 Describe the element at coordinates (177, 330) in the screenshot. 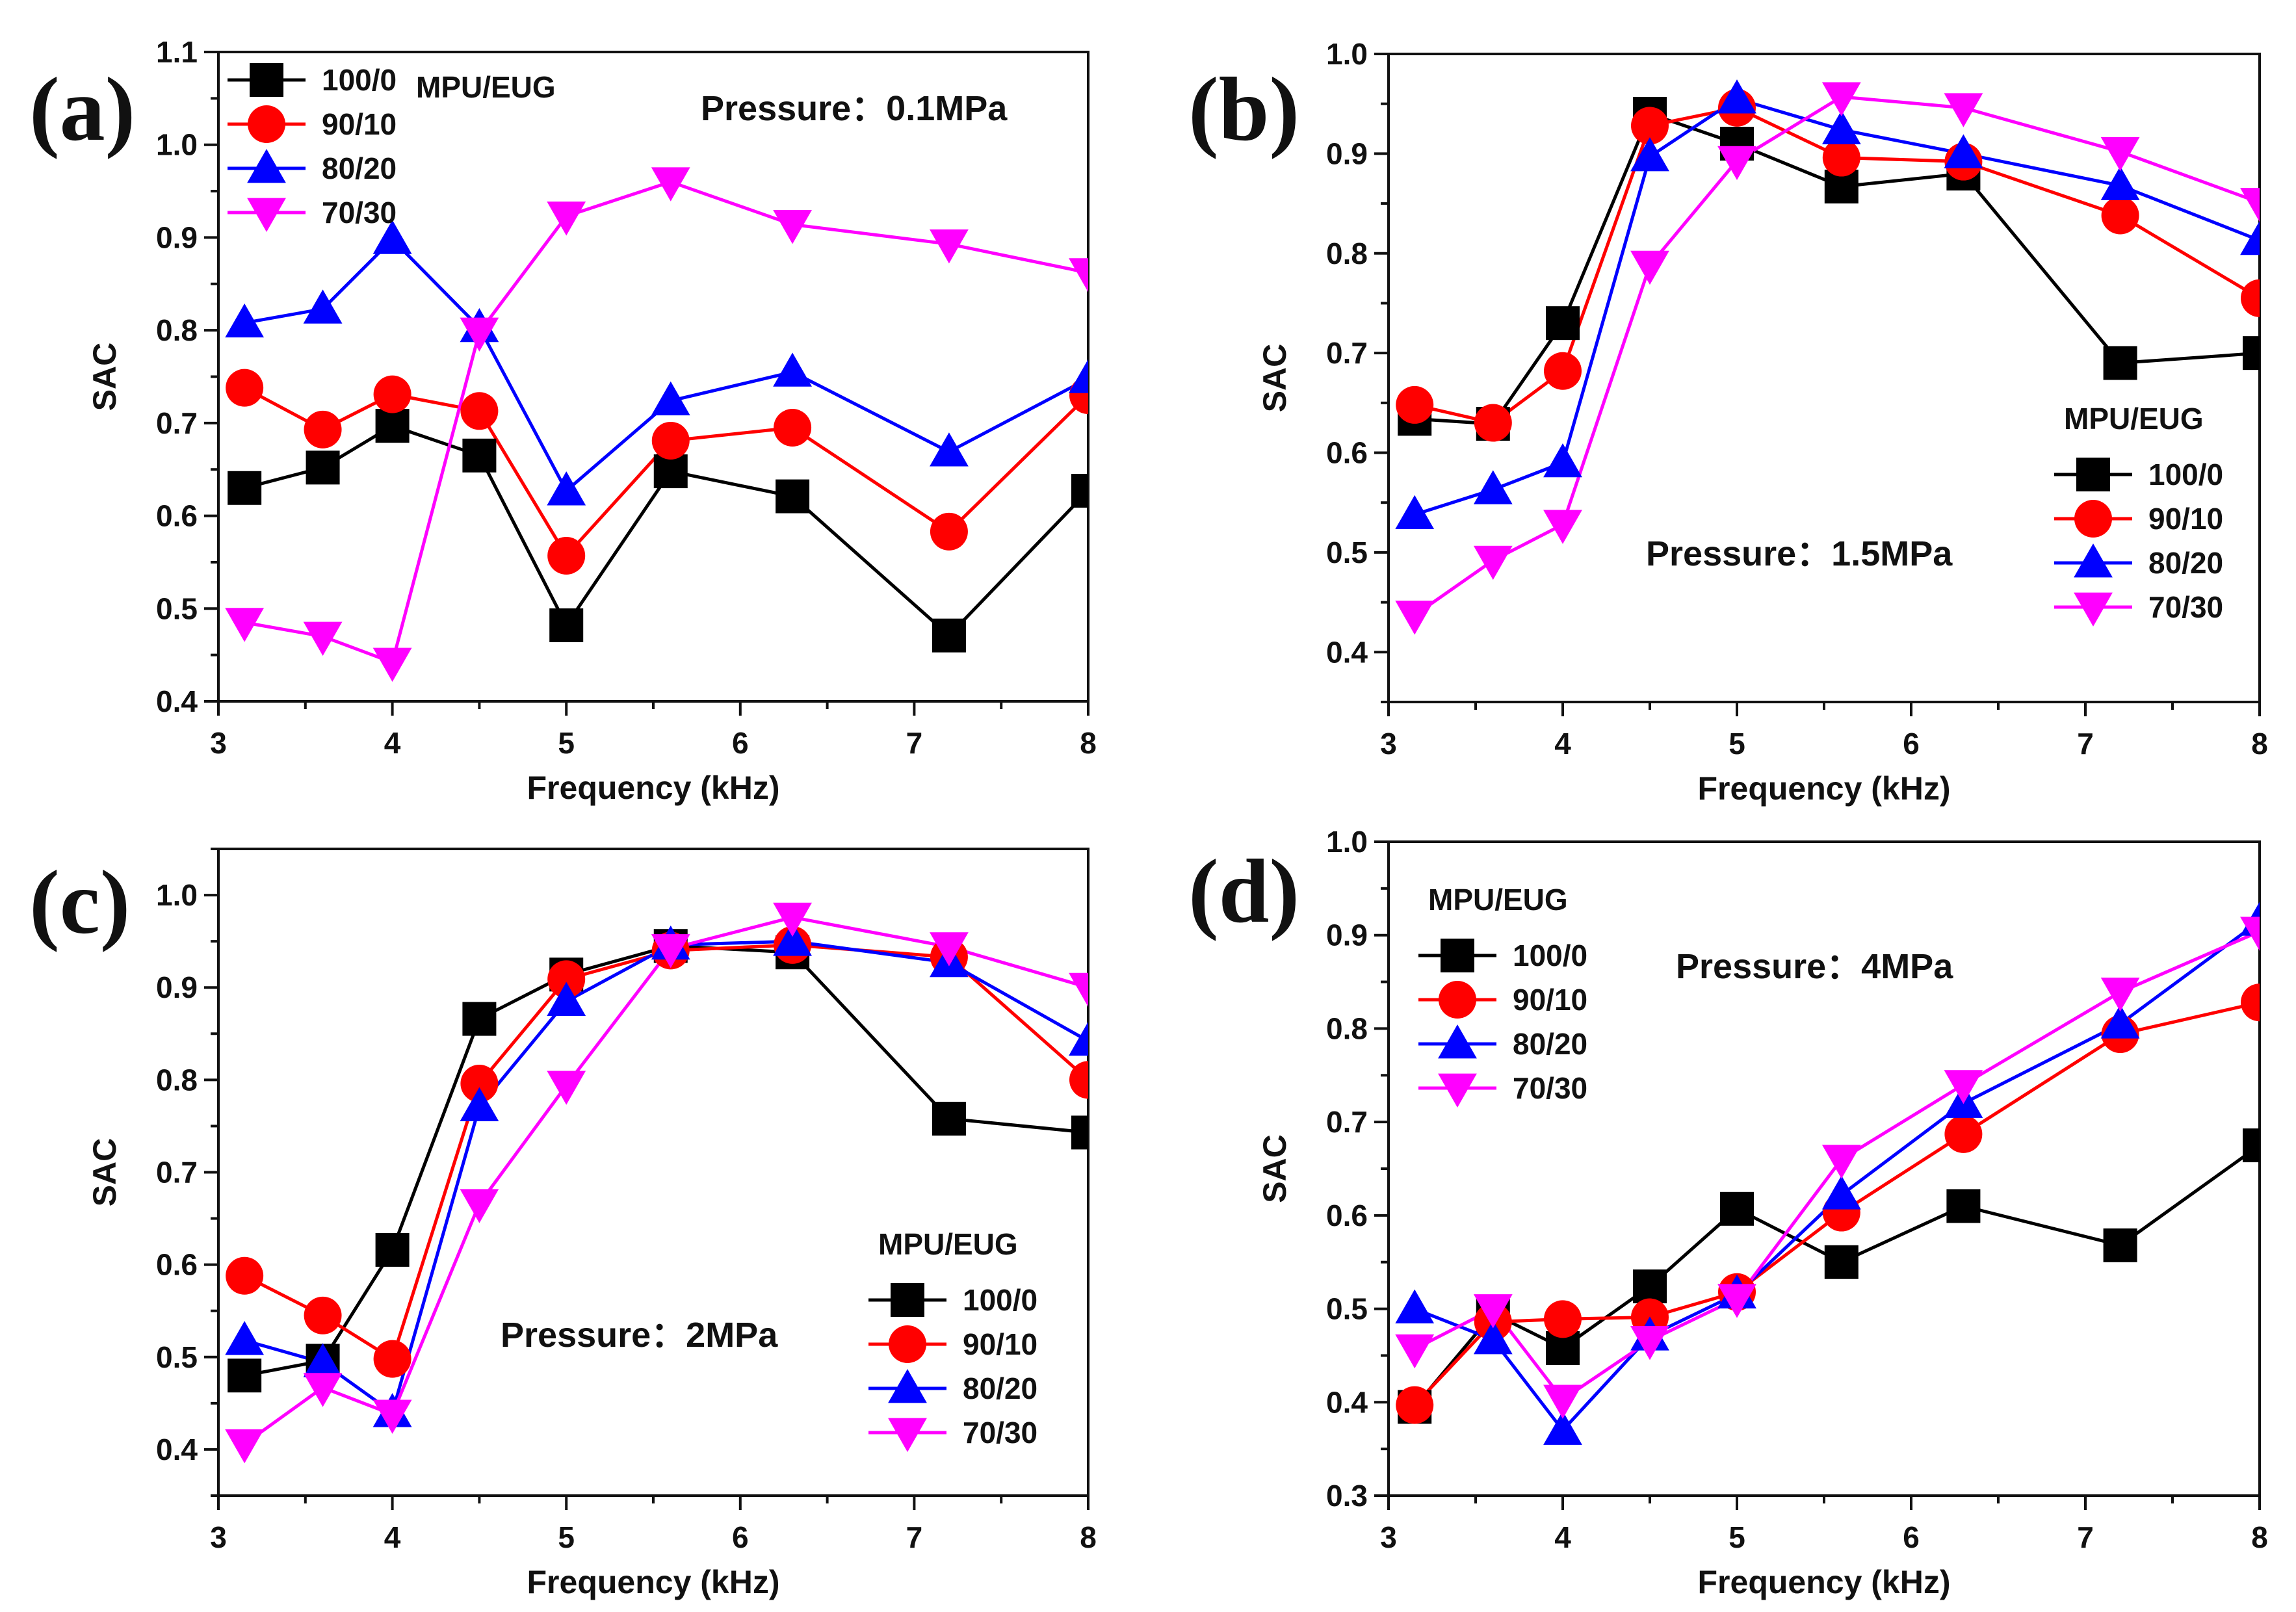

I see `y-tick-label: 0.8` at that location.